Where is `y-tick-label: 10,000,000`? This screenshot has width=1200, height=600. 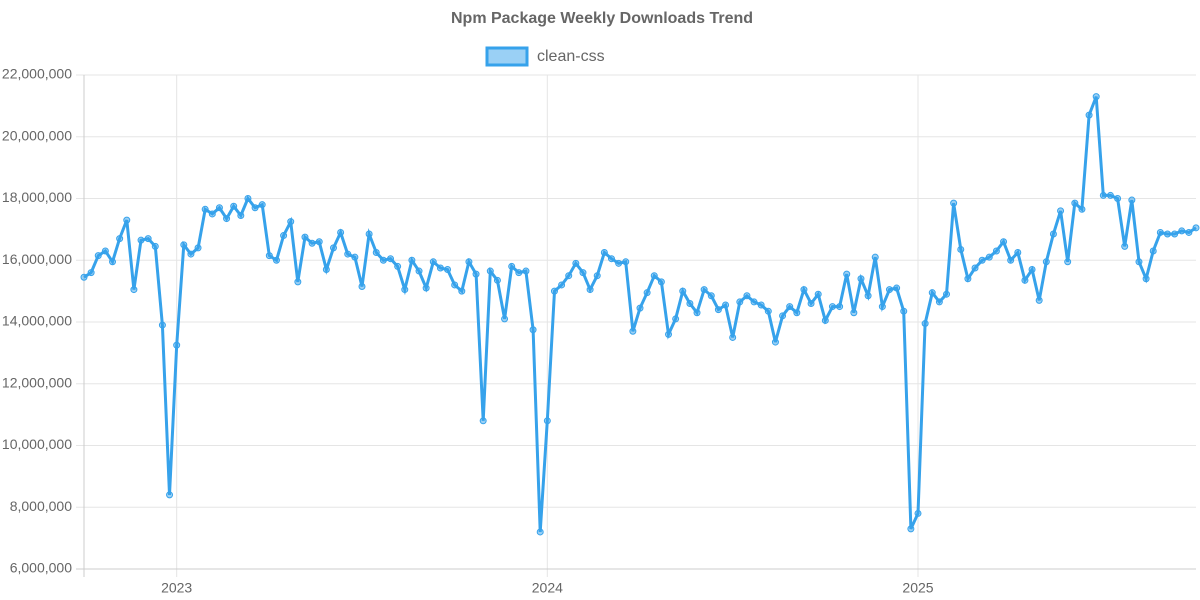 y-tick-label: 10,000,000 is located at coordinates (37, 444).